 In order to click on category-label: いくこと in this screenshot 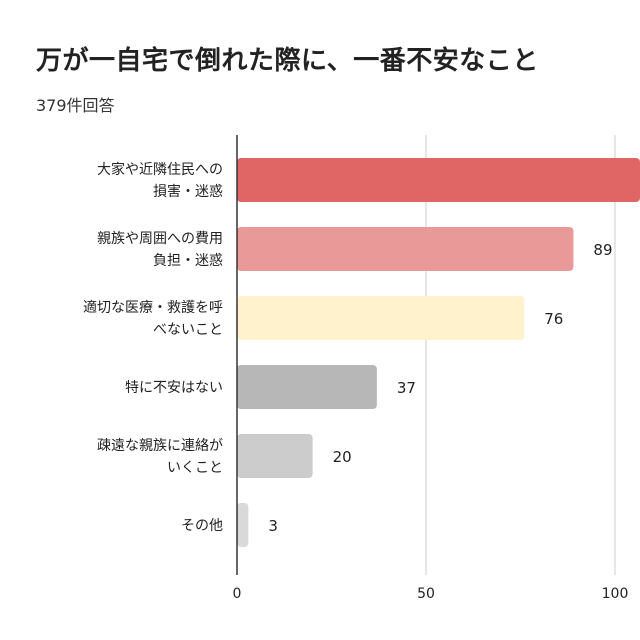, I will do `click(195, 468)`.